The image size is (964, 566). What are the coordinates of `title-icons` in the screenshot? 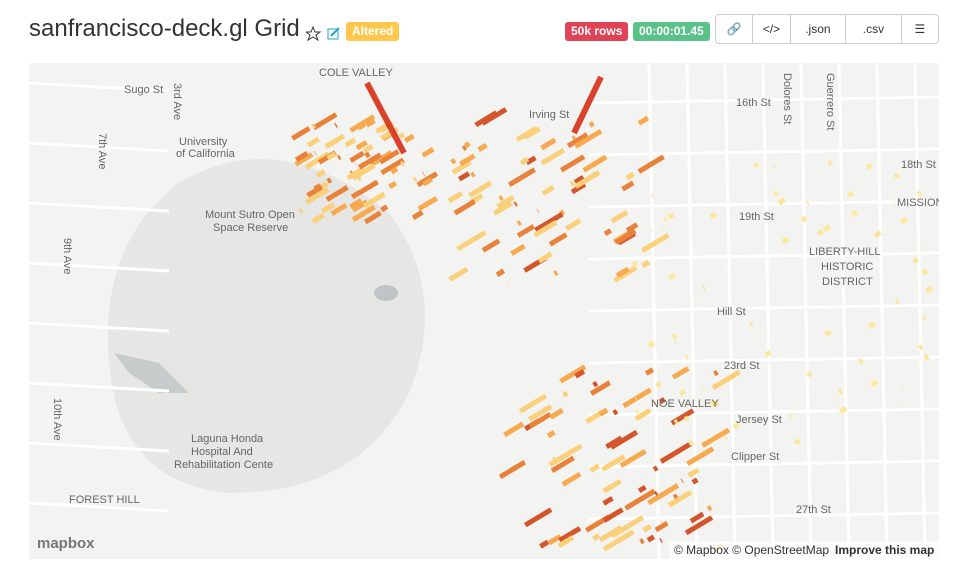 It's located at (326, 34).